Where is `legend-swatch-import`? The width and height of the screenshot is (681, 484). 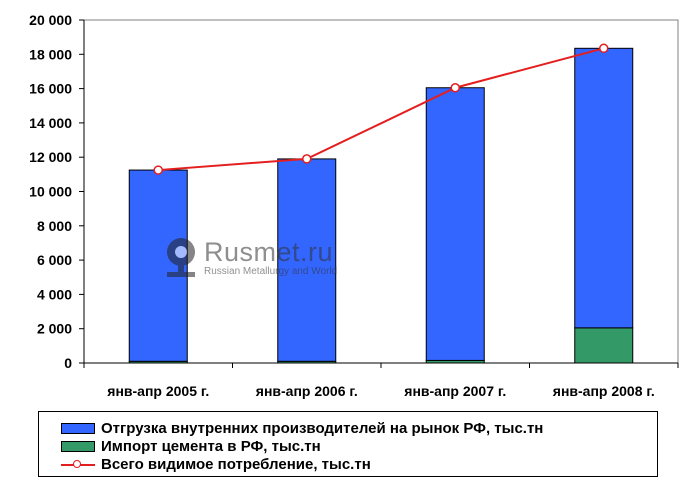 legend-swatch-import is located at coordinates (78, 446).